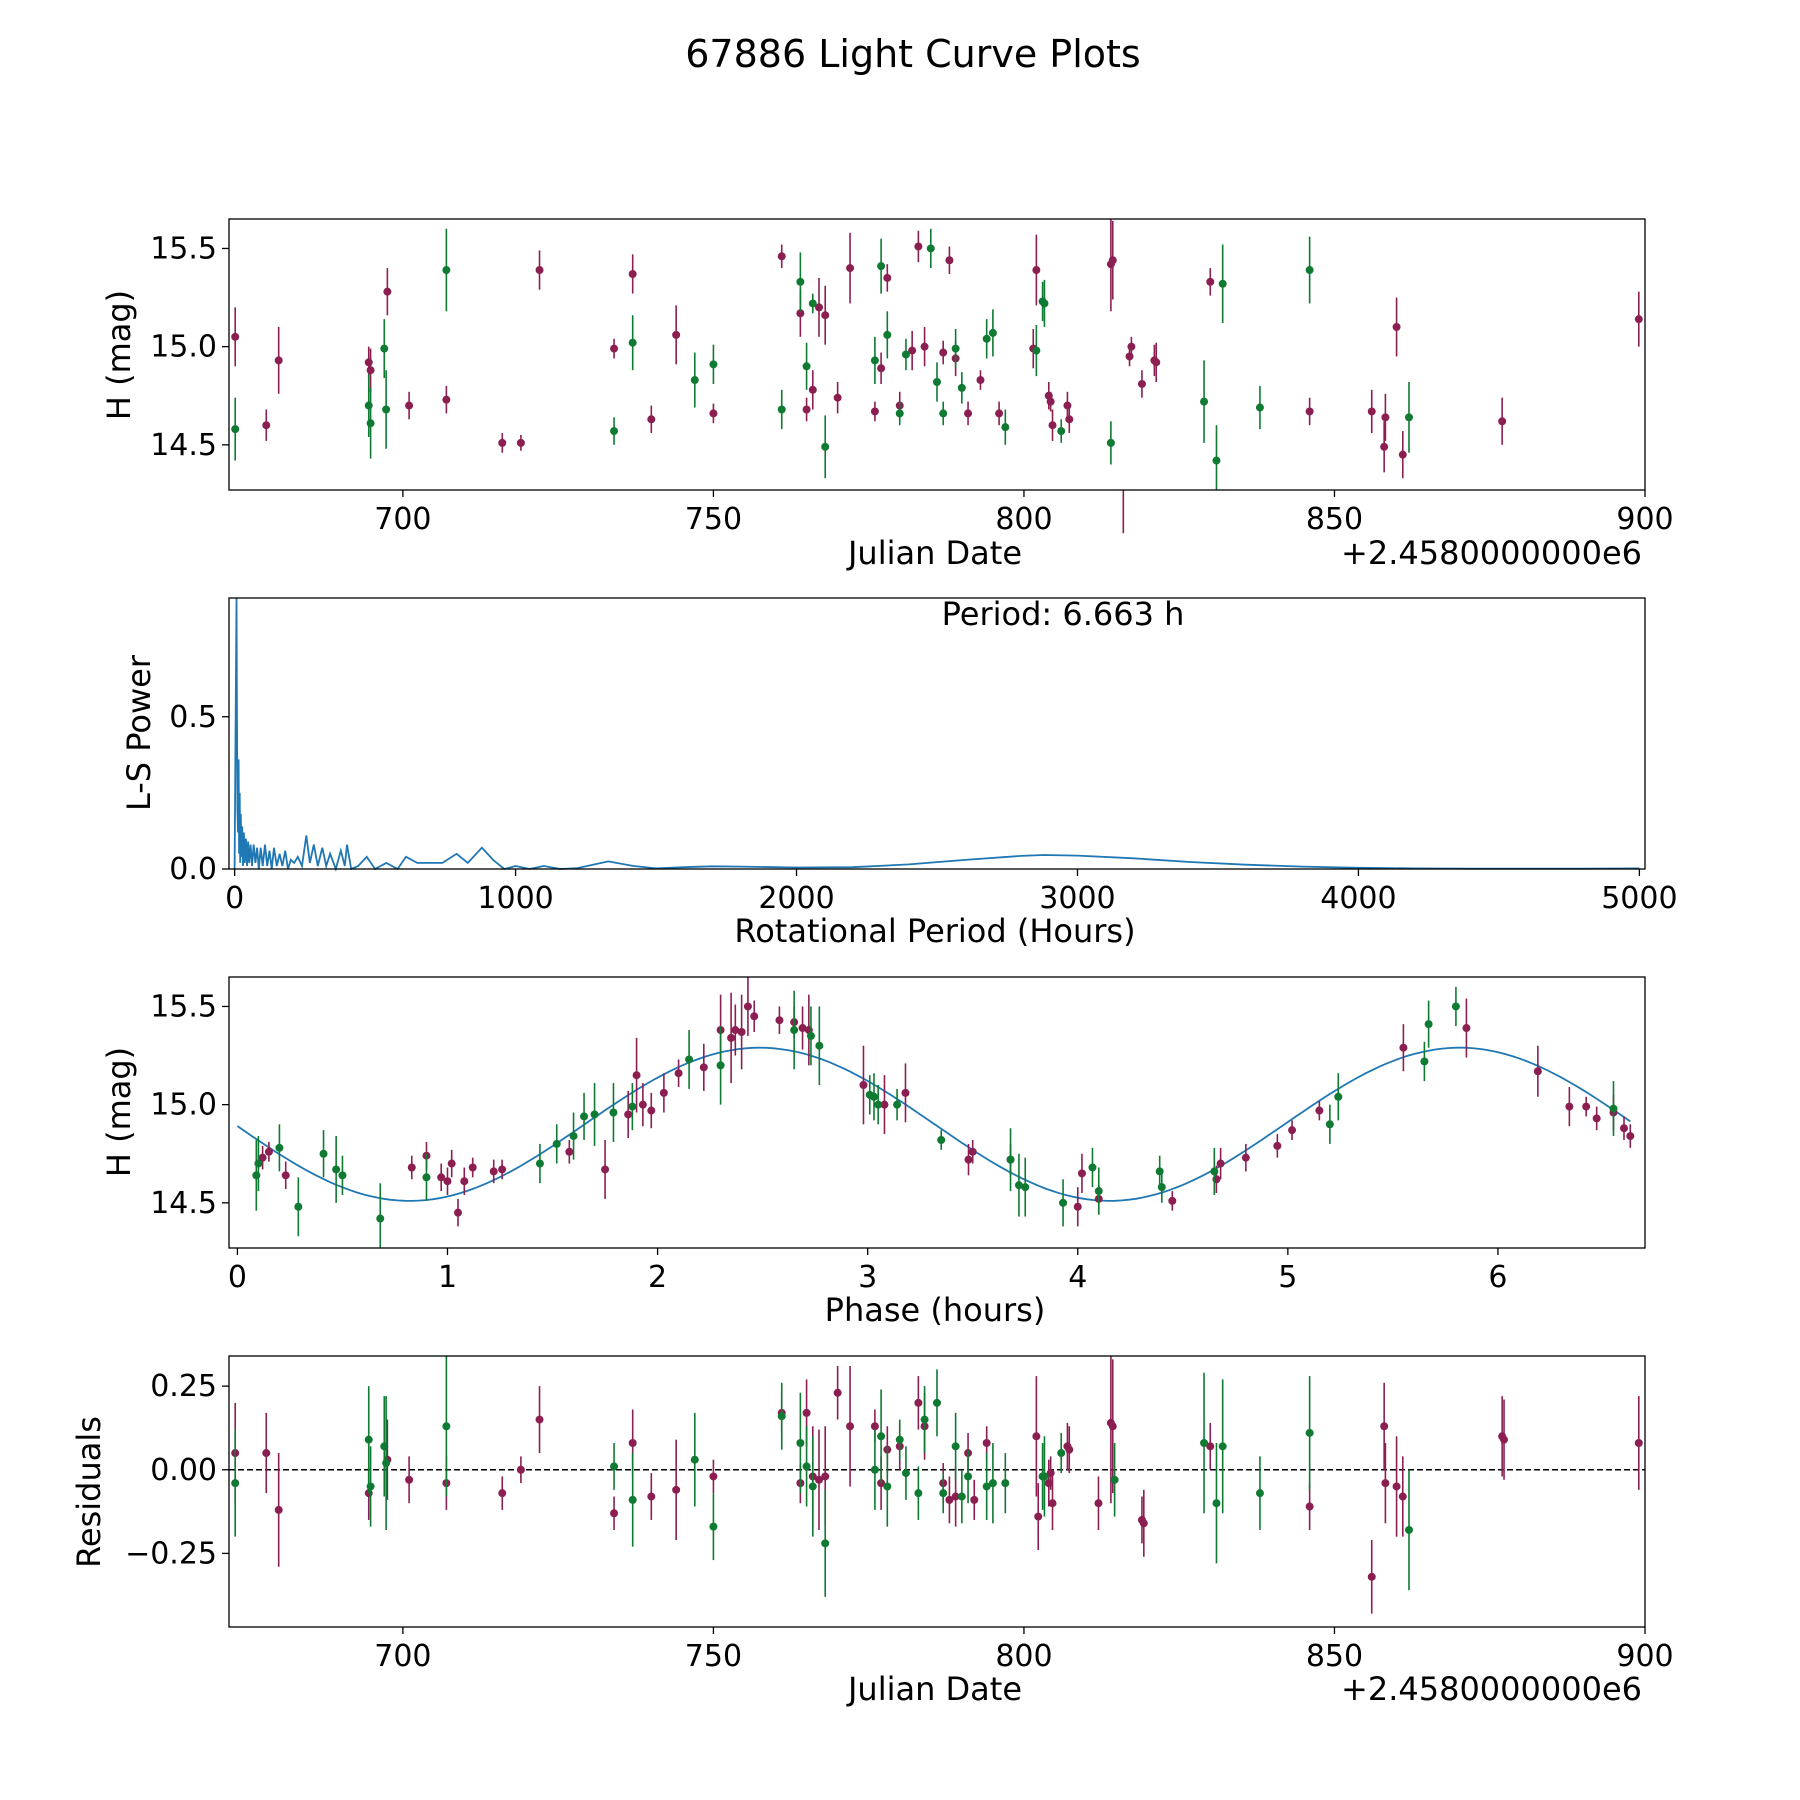 This screenshot has height=1800, width=1800. Describe the element at coordinates (1287, 1277) in the screenshot. I see `x-tick-label: 5` at that location.